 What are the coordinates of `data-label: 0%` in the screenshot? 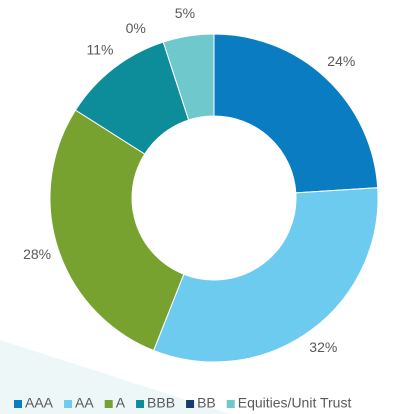 It's located at (136, 28).